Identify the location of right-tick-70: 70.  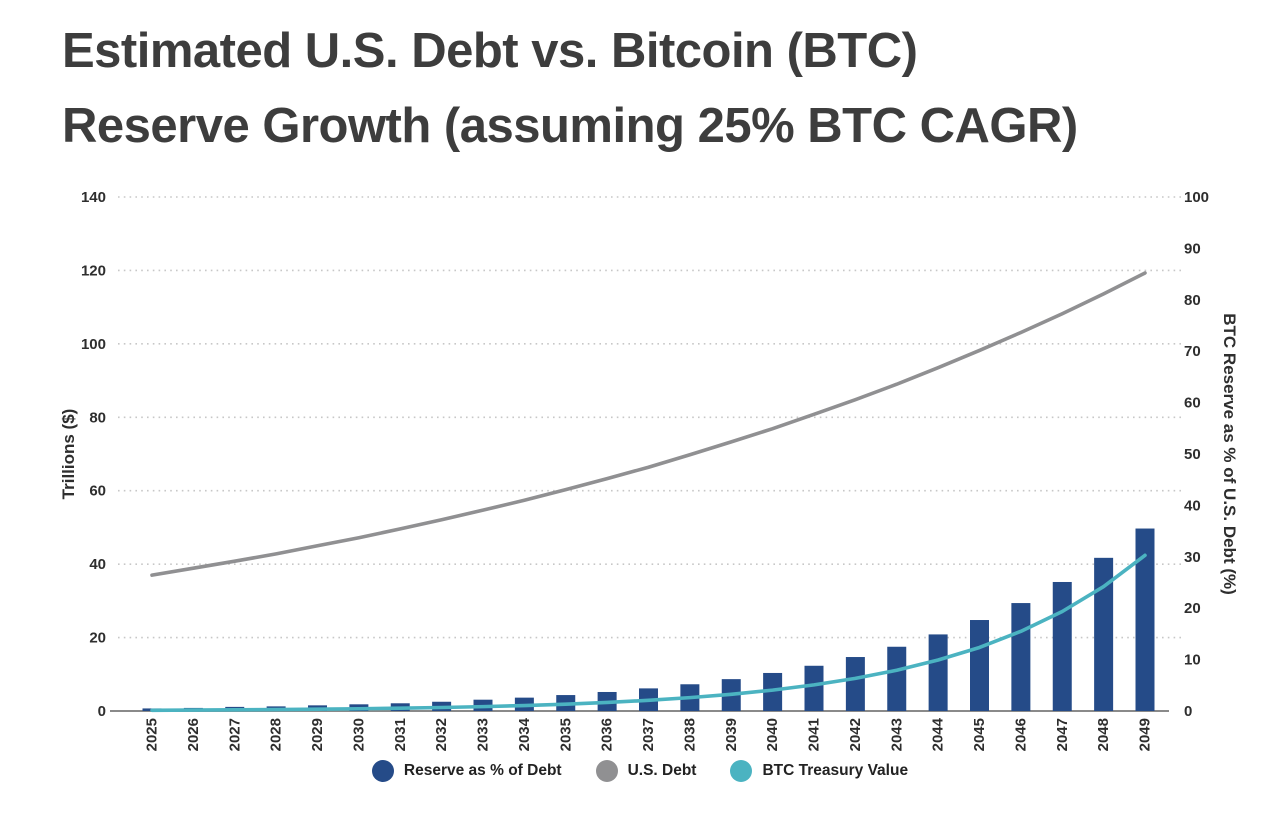
(1192, 351).